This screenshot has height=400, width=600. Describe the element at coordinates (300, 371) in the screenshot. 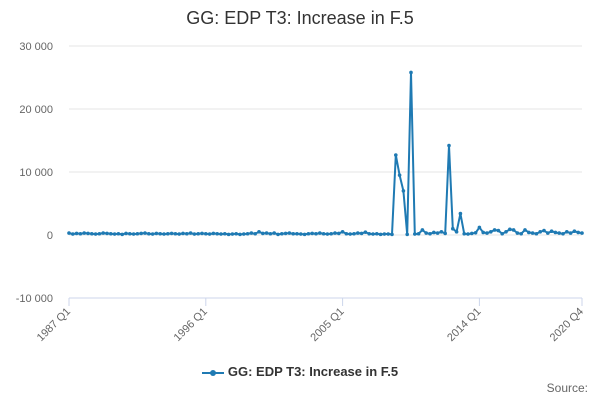

I see `legend: GG: EDP T3: Increase in F.5` at that location.